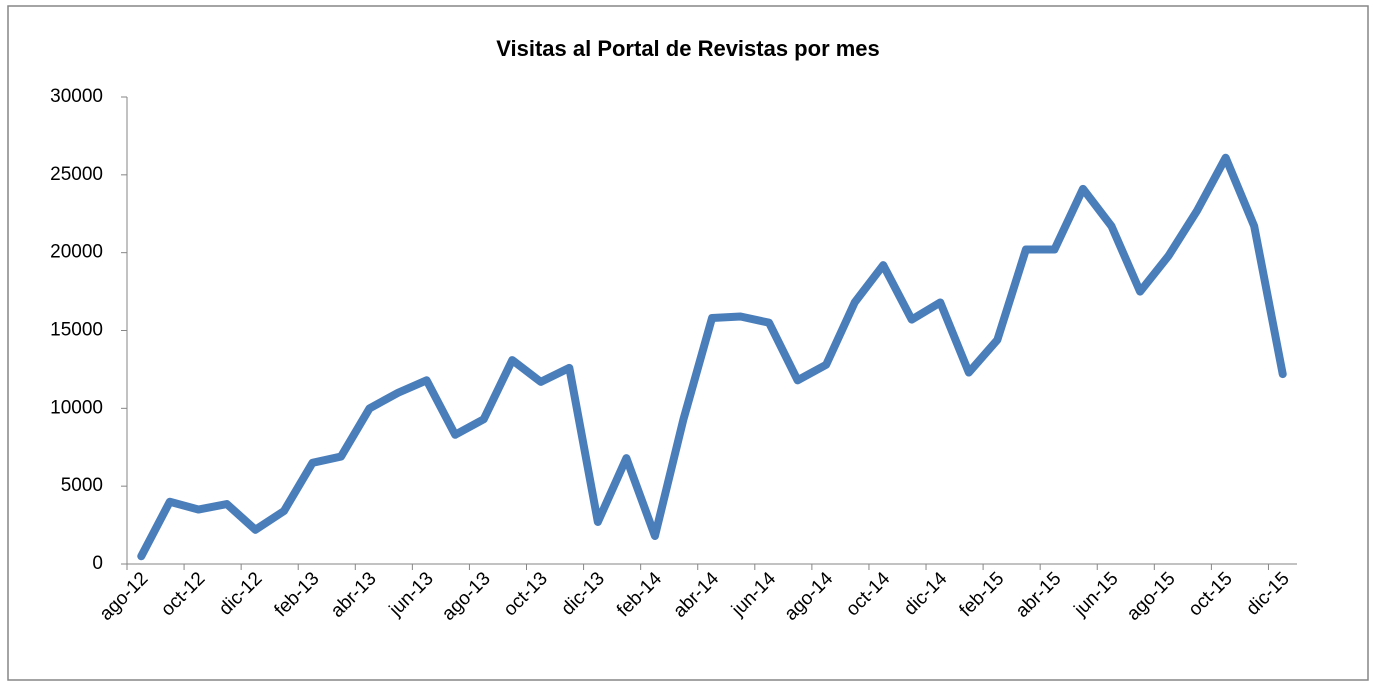 The image size is (1375, 686). Describe the element at coordinates (76, 252) in the screenshot. I see `y-tick-label: 20000` at that location.